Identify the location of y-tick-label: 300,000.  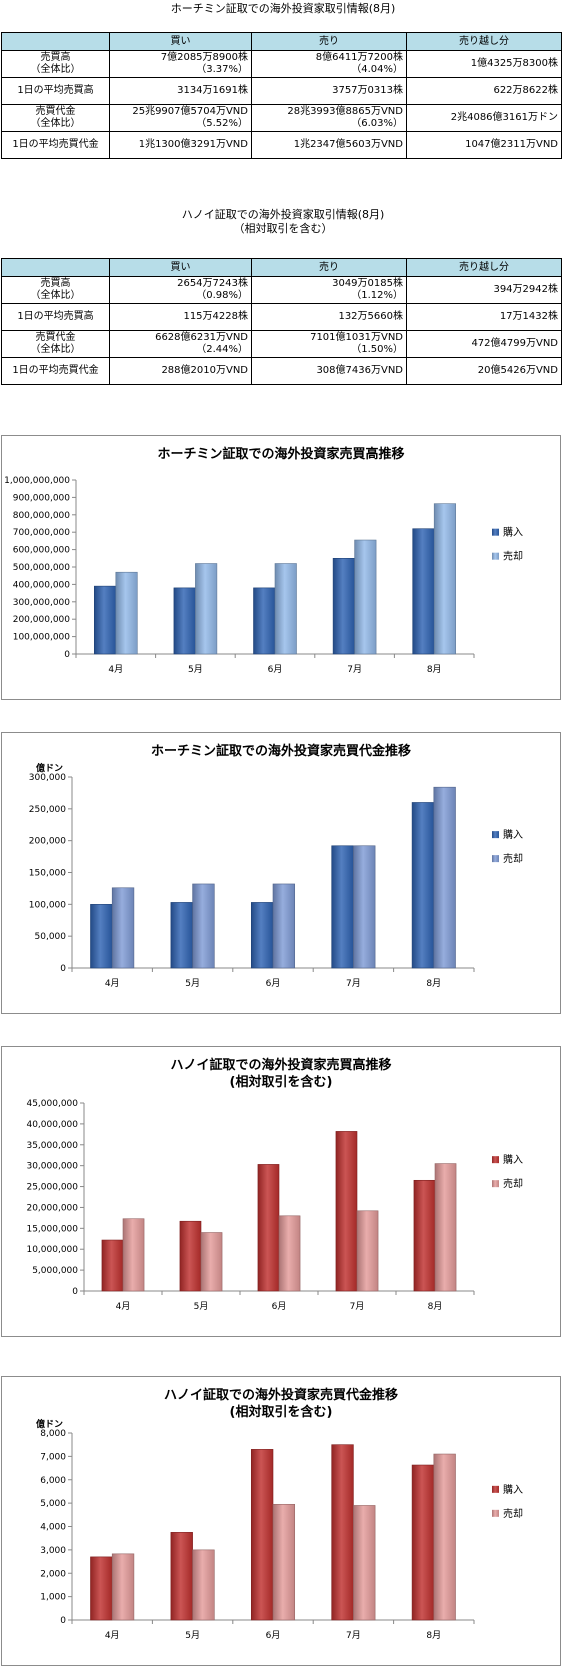
(47, 778).